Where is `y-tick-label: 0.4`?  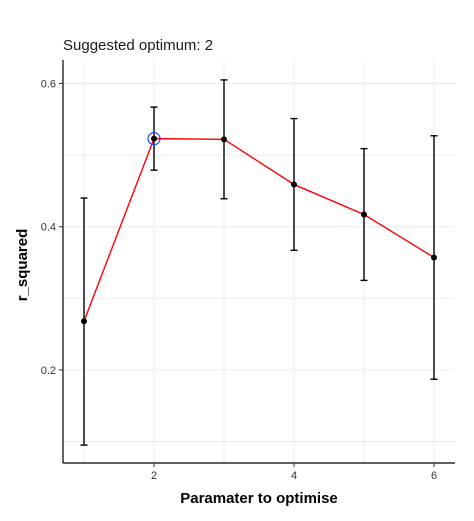
y-tick-label: 0.4 is located at coordinates (48, 228).